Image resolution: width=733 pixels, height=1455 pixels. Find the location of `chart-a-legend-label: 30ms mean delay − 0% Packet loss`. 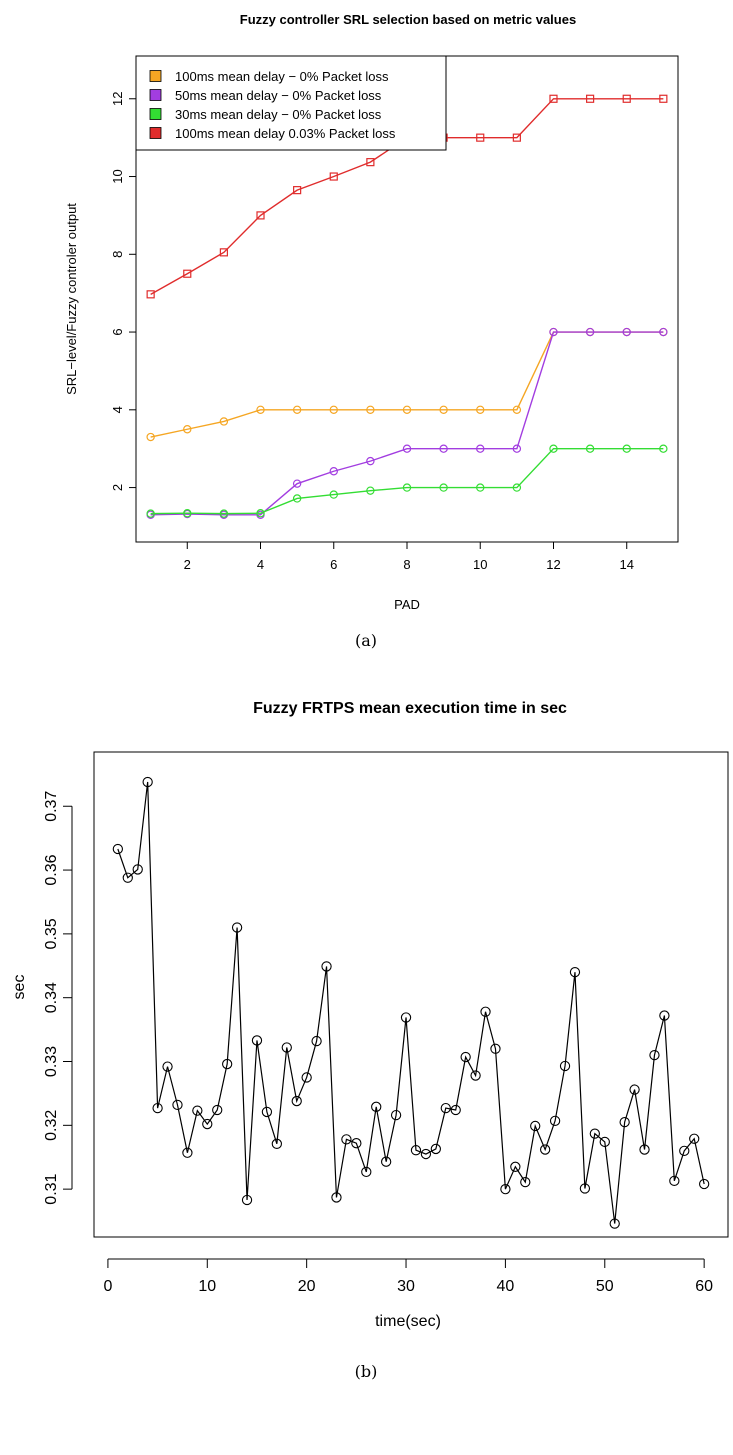

chart-a-legend-label: 30ms mean delay − 0% Packet loss is located at coordinates (278, 114).